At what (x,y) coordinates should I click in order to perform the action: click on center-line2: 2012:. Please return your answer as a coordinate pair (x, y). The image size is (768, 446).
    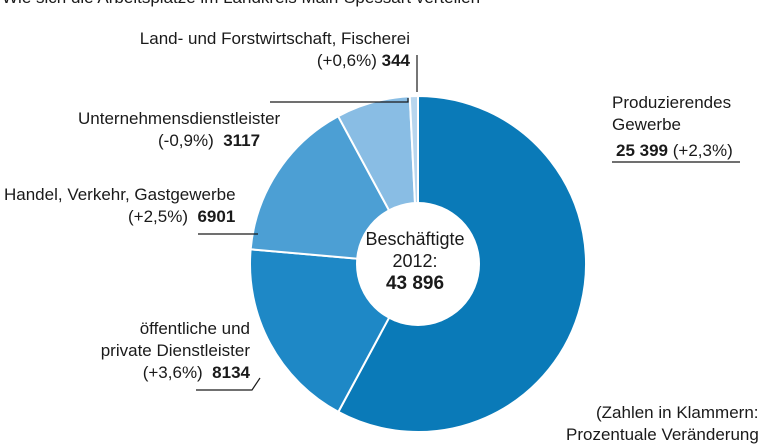
    Looking at the image, I should click on (415, 261).